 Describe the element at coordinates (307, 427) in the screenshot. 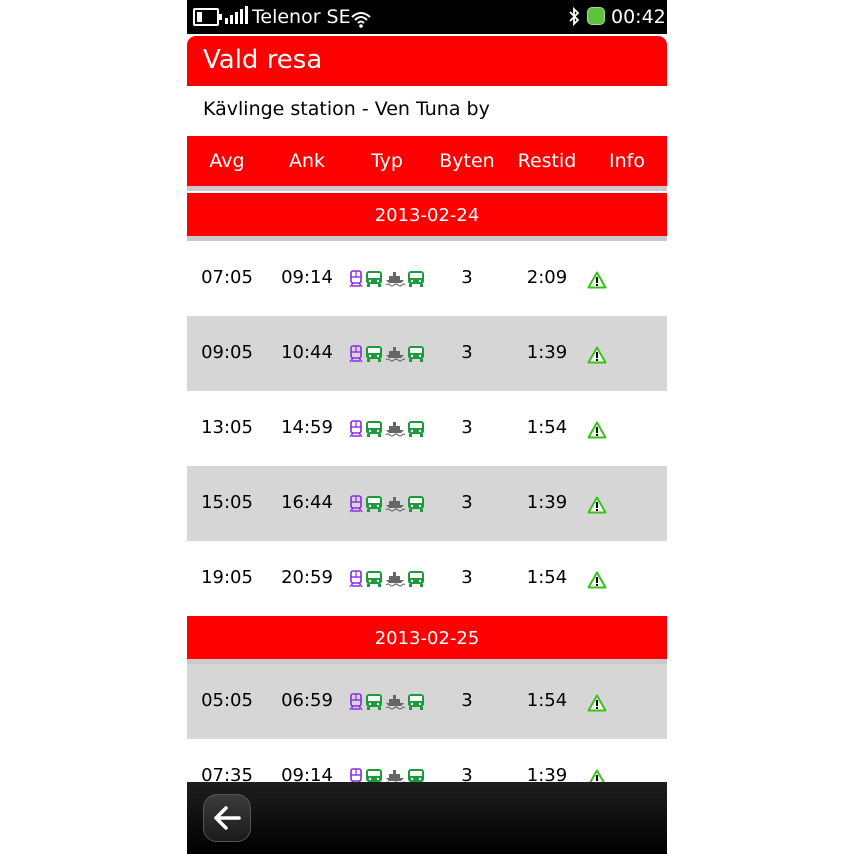

I see `arrival-time: 14:59` at that location.